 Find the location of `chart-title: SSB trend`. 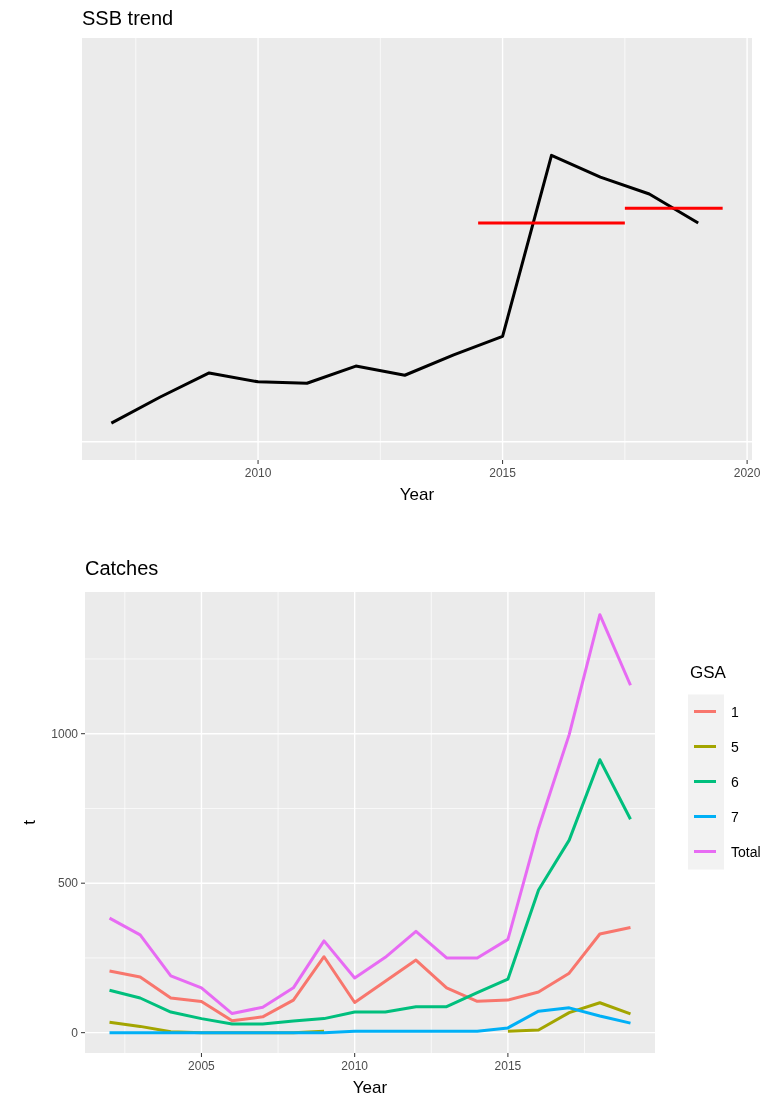

chart-title: SSB trend is located at coordinates (128, 18).